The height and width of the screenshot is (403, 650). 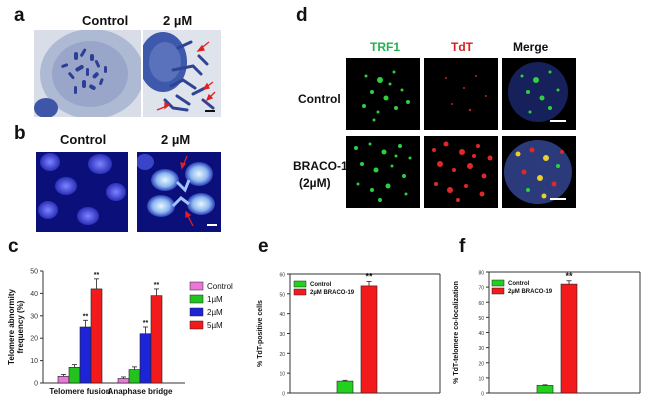 What do you see at coordinates (456, 332) in the screenshot?
I see `chart-f-ylabel: % TdT-telomere co-localization` at bounding box center [456, 332].